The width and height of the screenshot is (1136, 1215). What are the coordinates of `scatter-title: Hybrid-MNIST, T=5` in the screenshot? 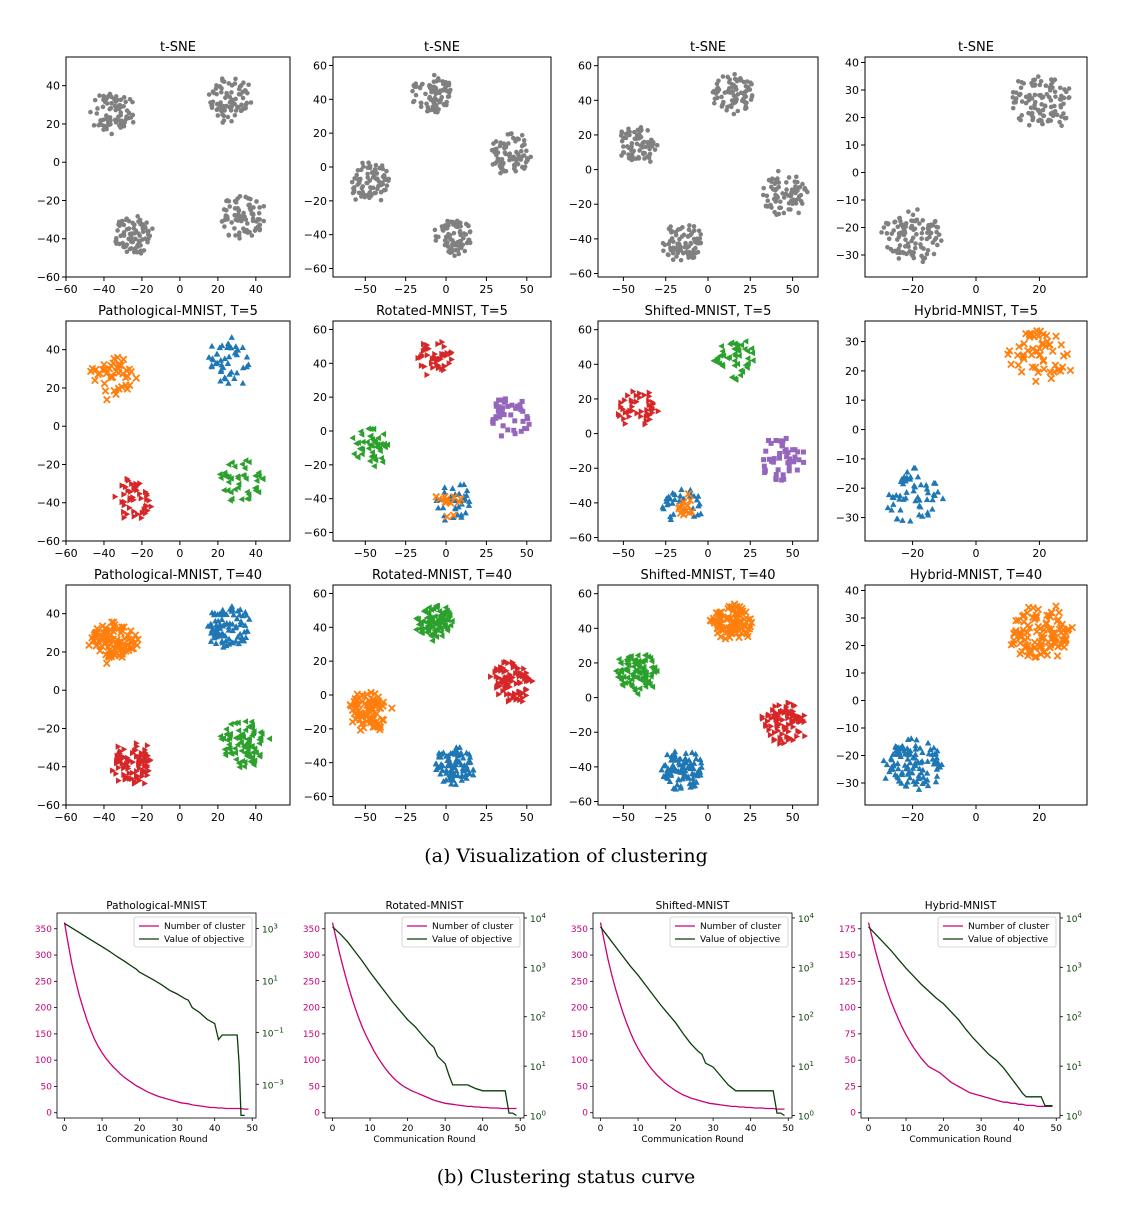 It's located at (976, 311).